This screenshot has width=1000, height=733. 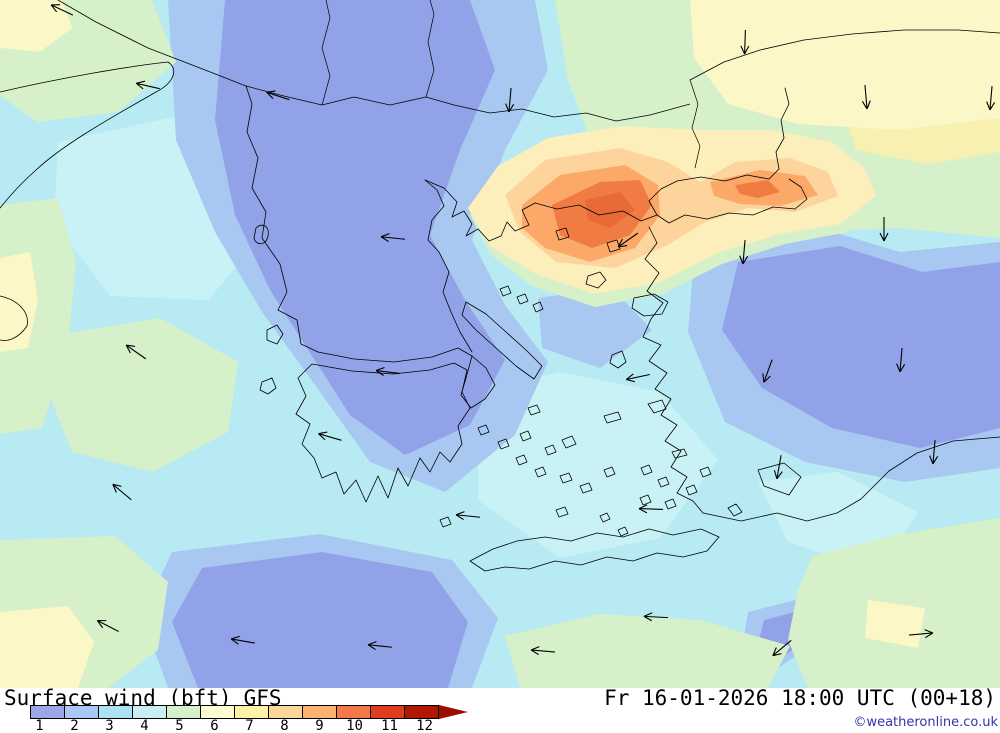 What do you see at coordinates (319, 725) in the screenshot?
I see `scale-label-9: 9` at bounding box center [319, 725].